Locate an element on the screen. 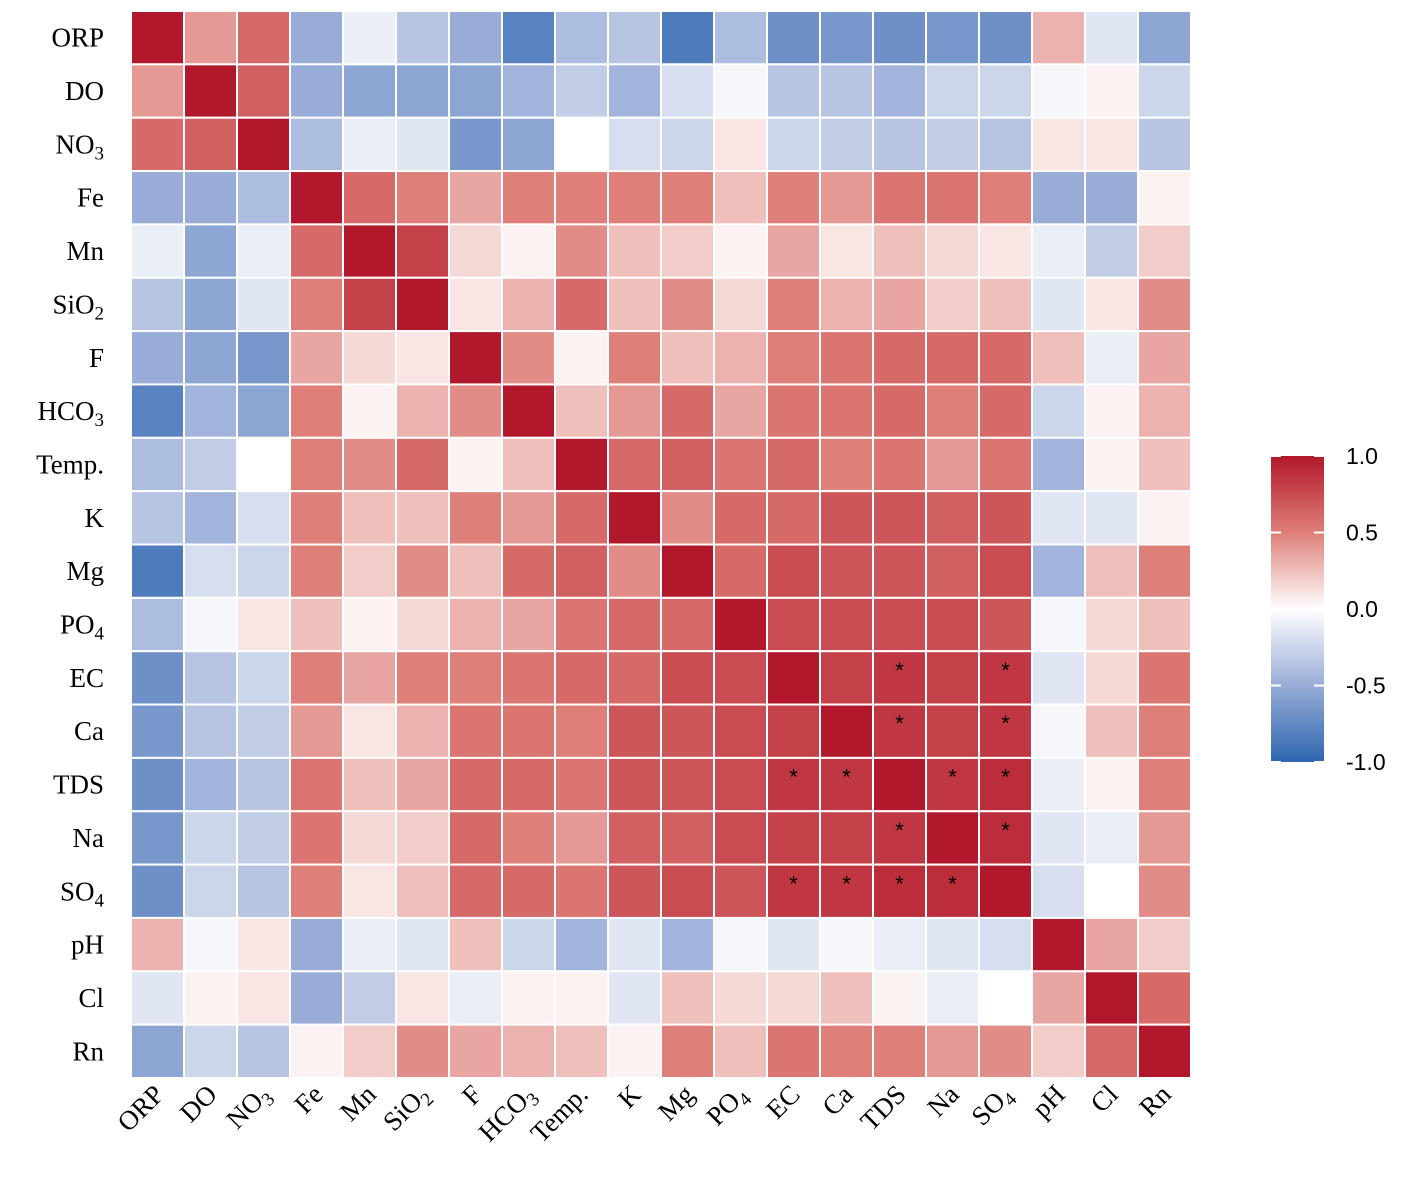  cell-NO3-Mg is located at coordinates (687, 144).